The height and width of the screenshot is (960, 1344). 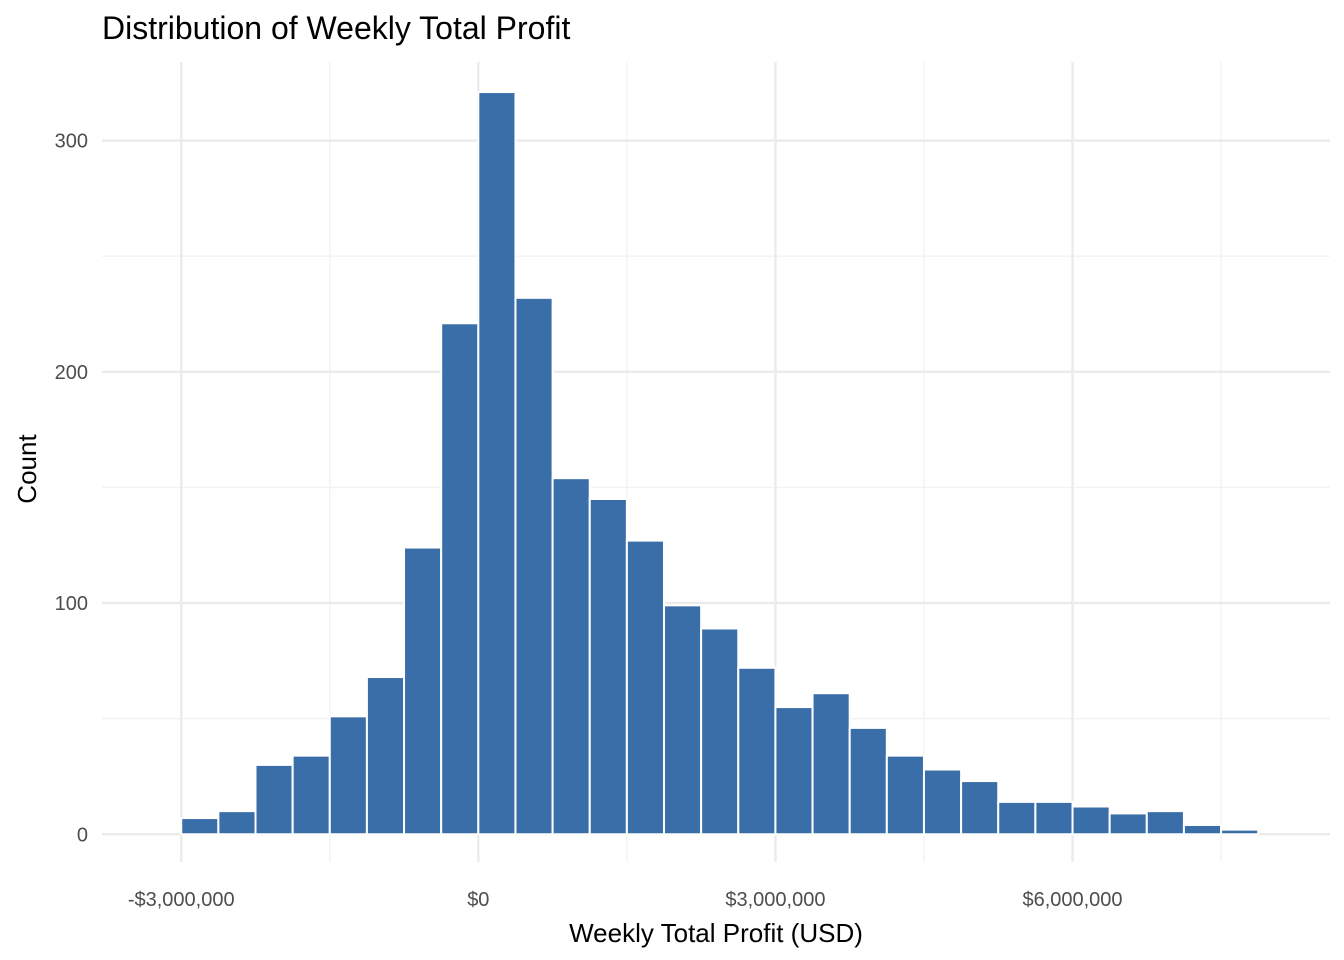 What do you see at coordinates (1072, 900) in the screenshot?
I see `x-tick-label: $6,000,000` at bounding box center [1072, 900].